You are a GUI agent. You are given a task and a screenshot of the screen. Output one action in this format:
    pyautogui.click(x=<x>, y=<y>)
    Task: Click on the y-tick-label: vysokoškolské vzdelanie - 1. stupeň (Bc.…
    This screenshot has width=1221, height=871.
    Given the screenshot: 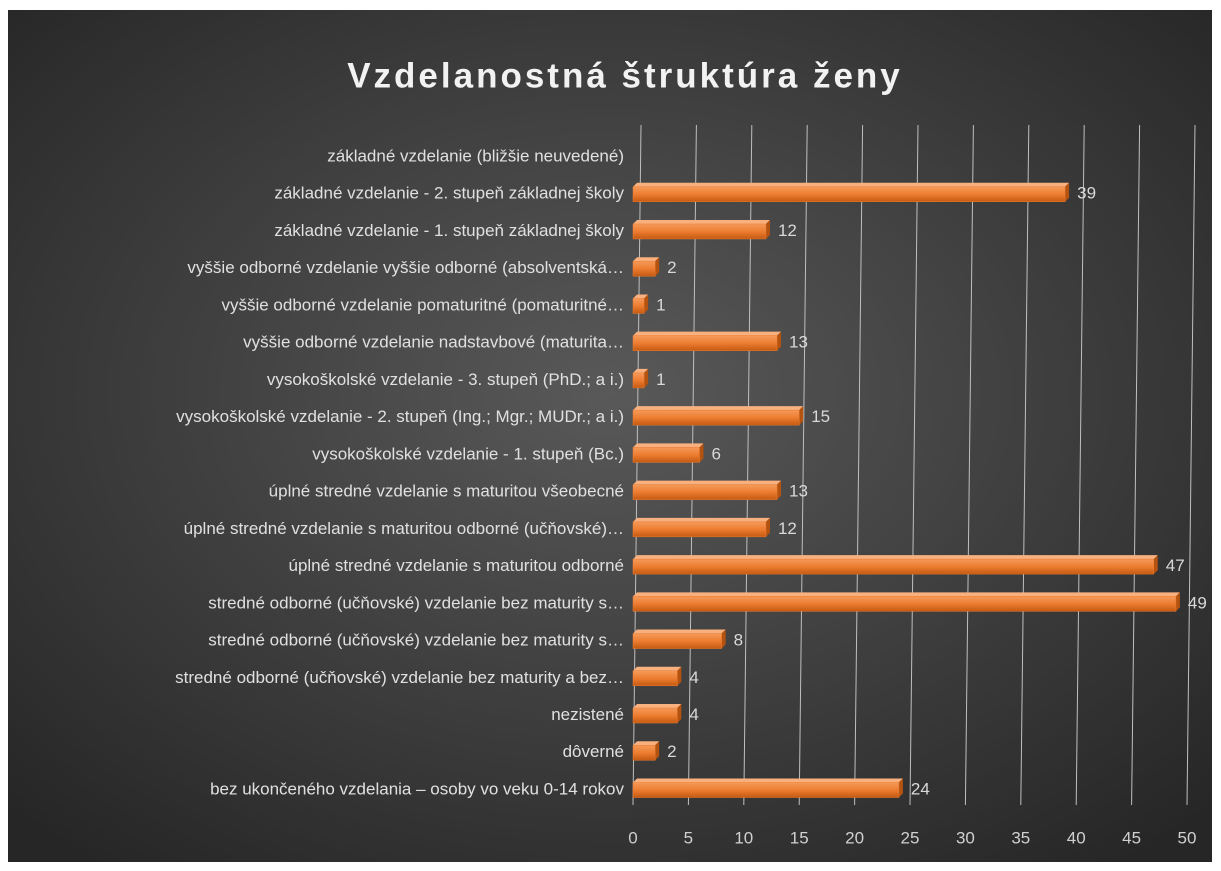 What is the action you would take?
    pyautogui.click(x=468, y=453)
    